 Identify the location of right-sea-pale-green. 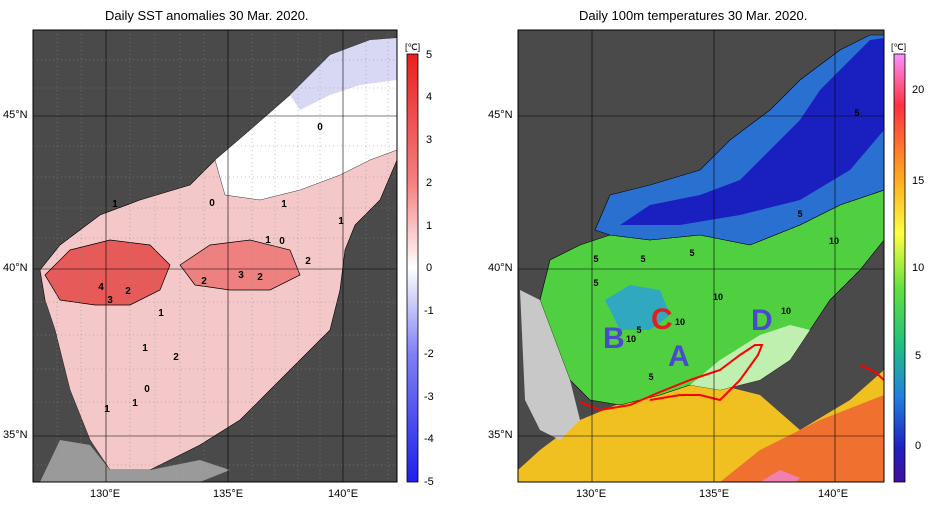
(750, 357).